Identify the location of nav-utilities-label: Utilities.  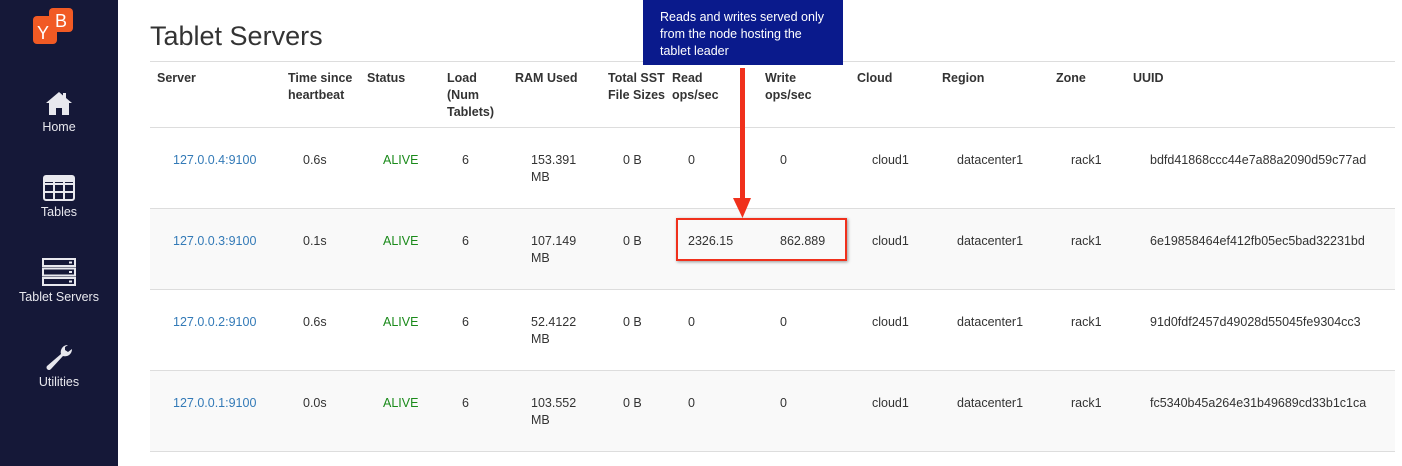
(59, 382).